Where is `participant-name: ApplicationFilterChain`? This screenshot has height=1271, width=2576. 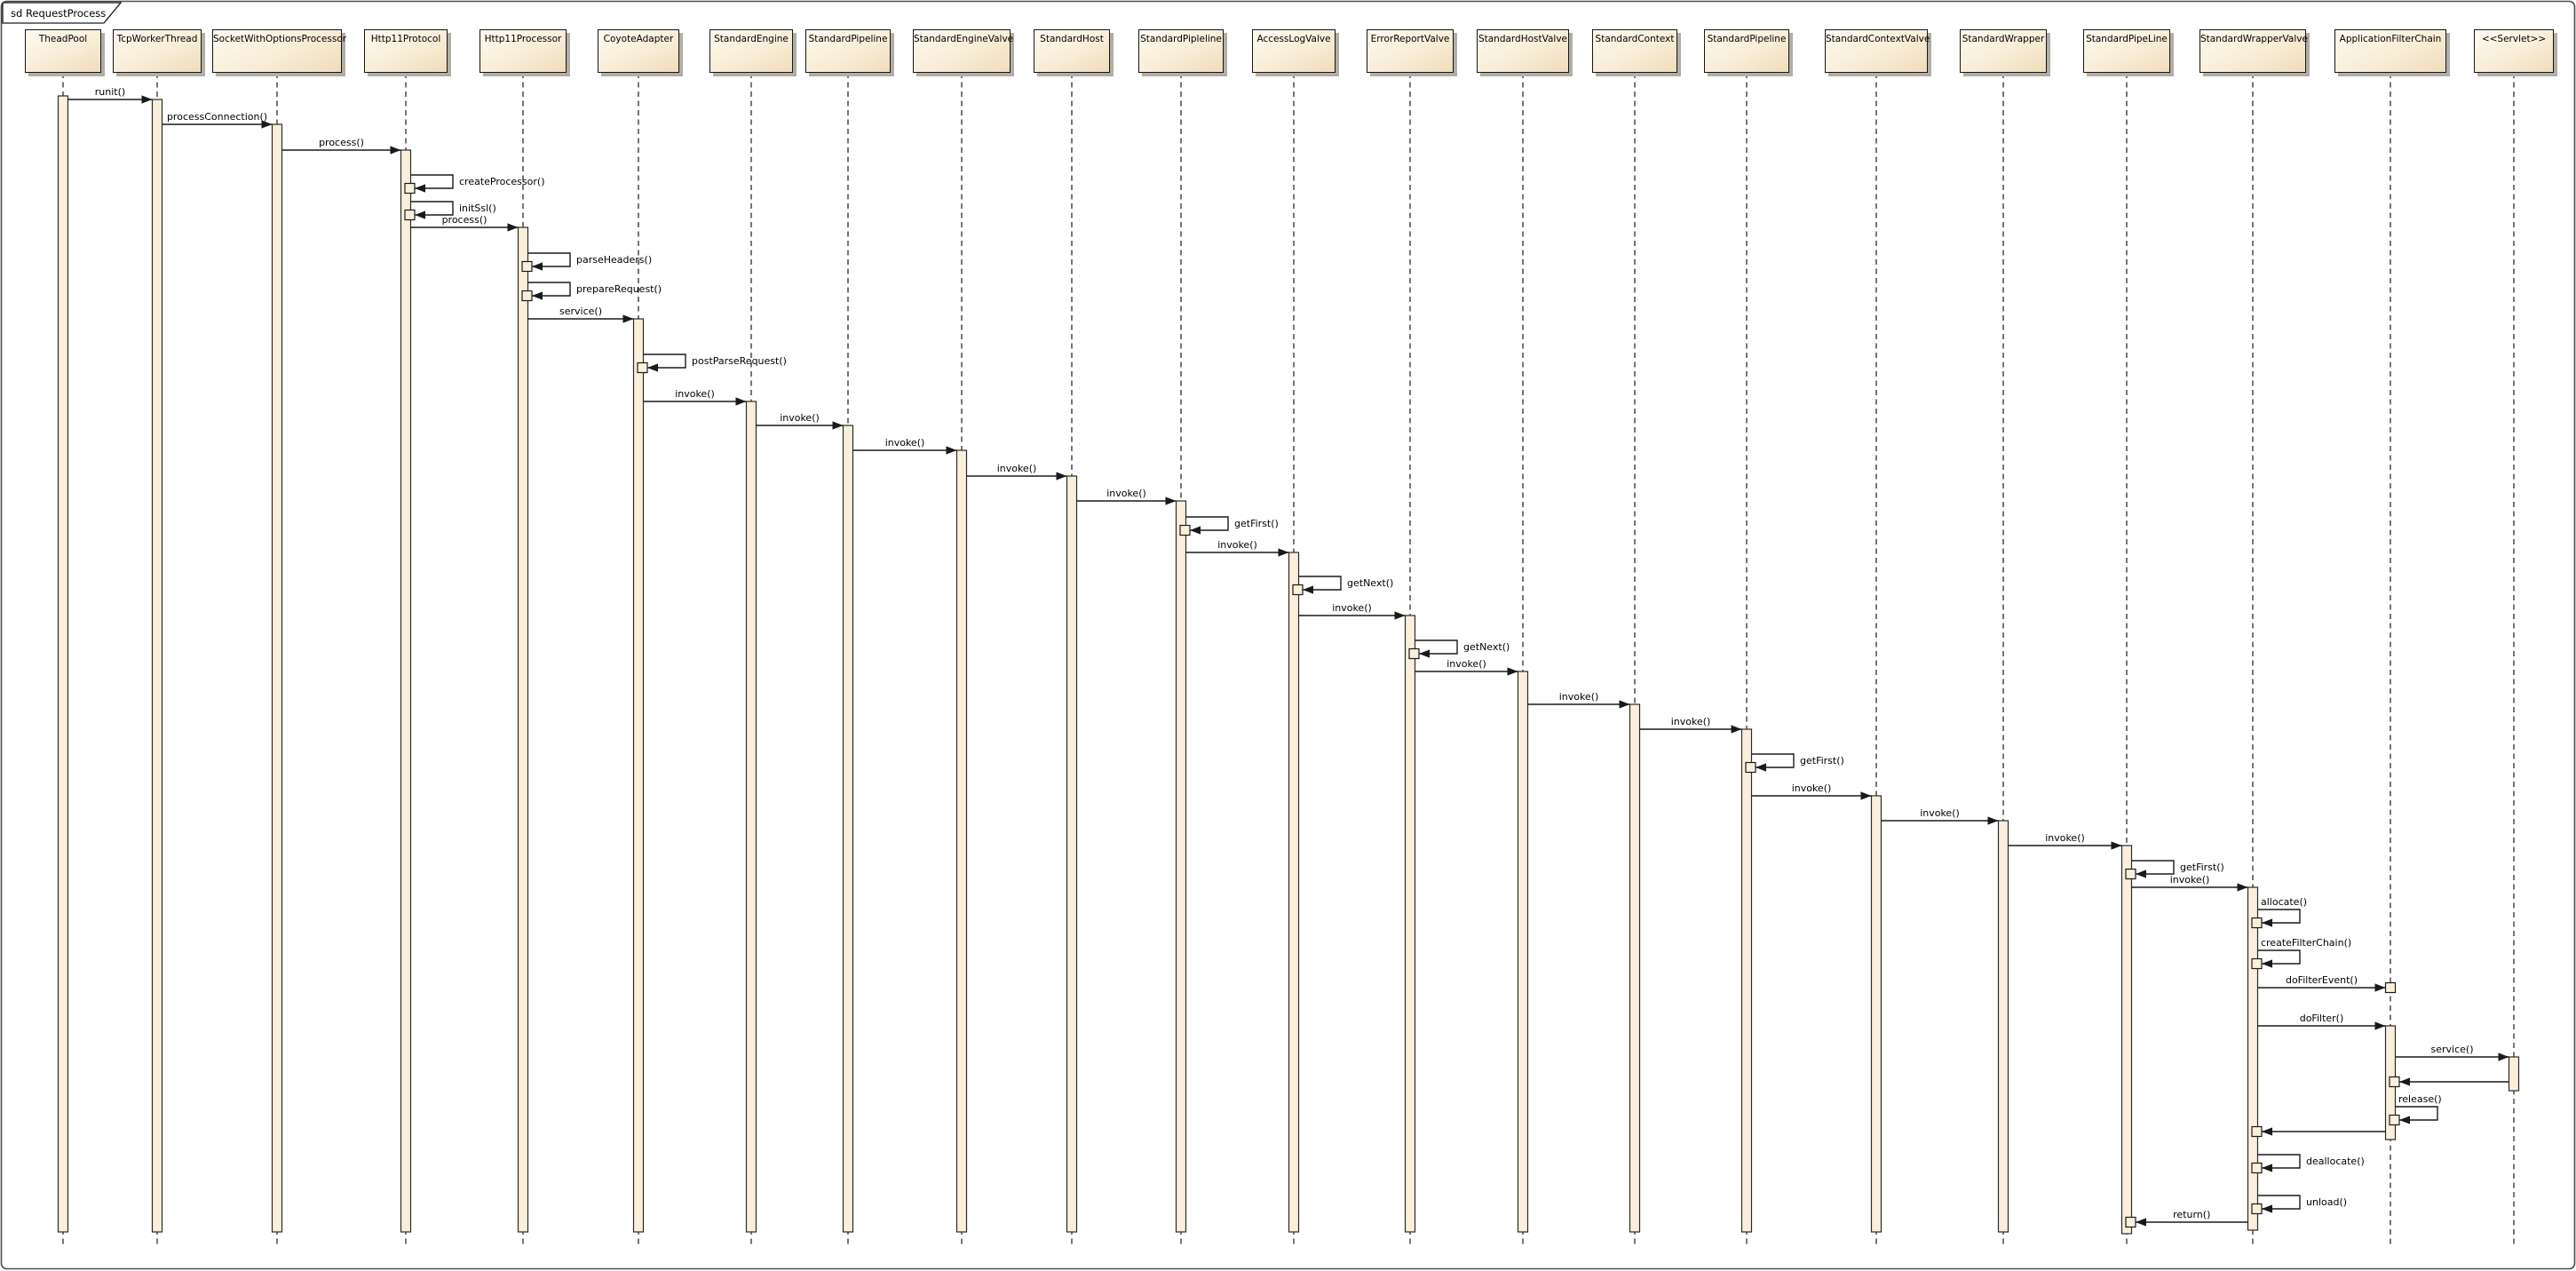 participant-name: ApplicationFilterChain is located at coordinates (2390, 39).